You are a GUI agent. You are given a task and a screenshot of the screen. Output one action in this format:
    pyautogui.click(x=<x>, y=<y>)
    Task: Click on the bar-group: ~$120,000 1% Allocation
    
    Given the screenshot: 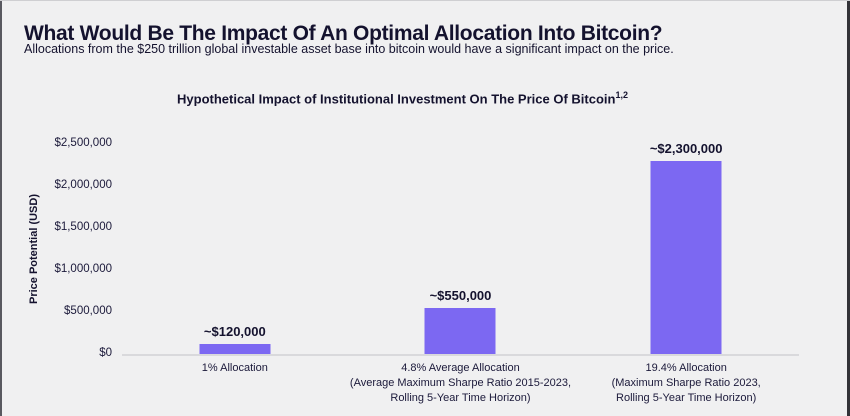 What is the action you would take?
    pyautogui.click(x=235, y=259)
    